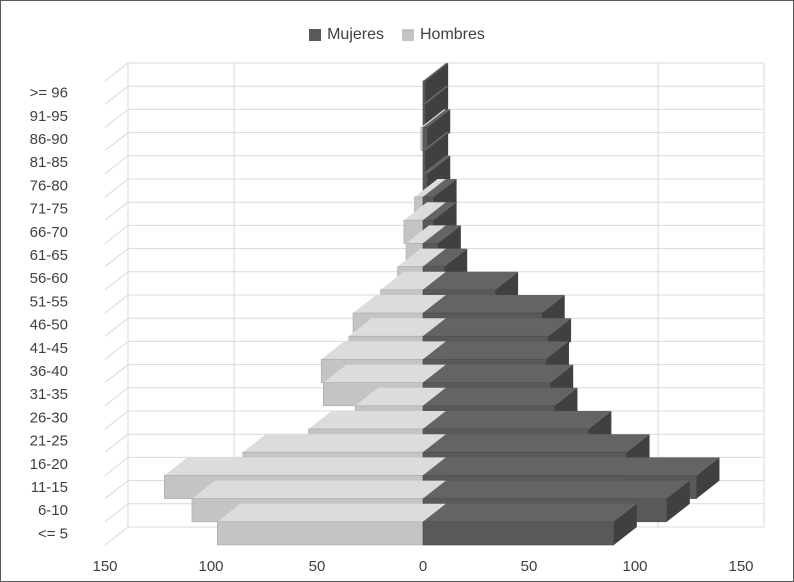  What do you see at coordinates (397, 35) in the screenshot?
I see `legend: Mujeres Hombres` at bounding box center [397, 35].